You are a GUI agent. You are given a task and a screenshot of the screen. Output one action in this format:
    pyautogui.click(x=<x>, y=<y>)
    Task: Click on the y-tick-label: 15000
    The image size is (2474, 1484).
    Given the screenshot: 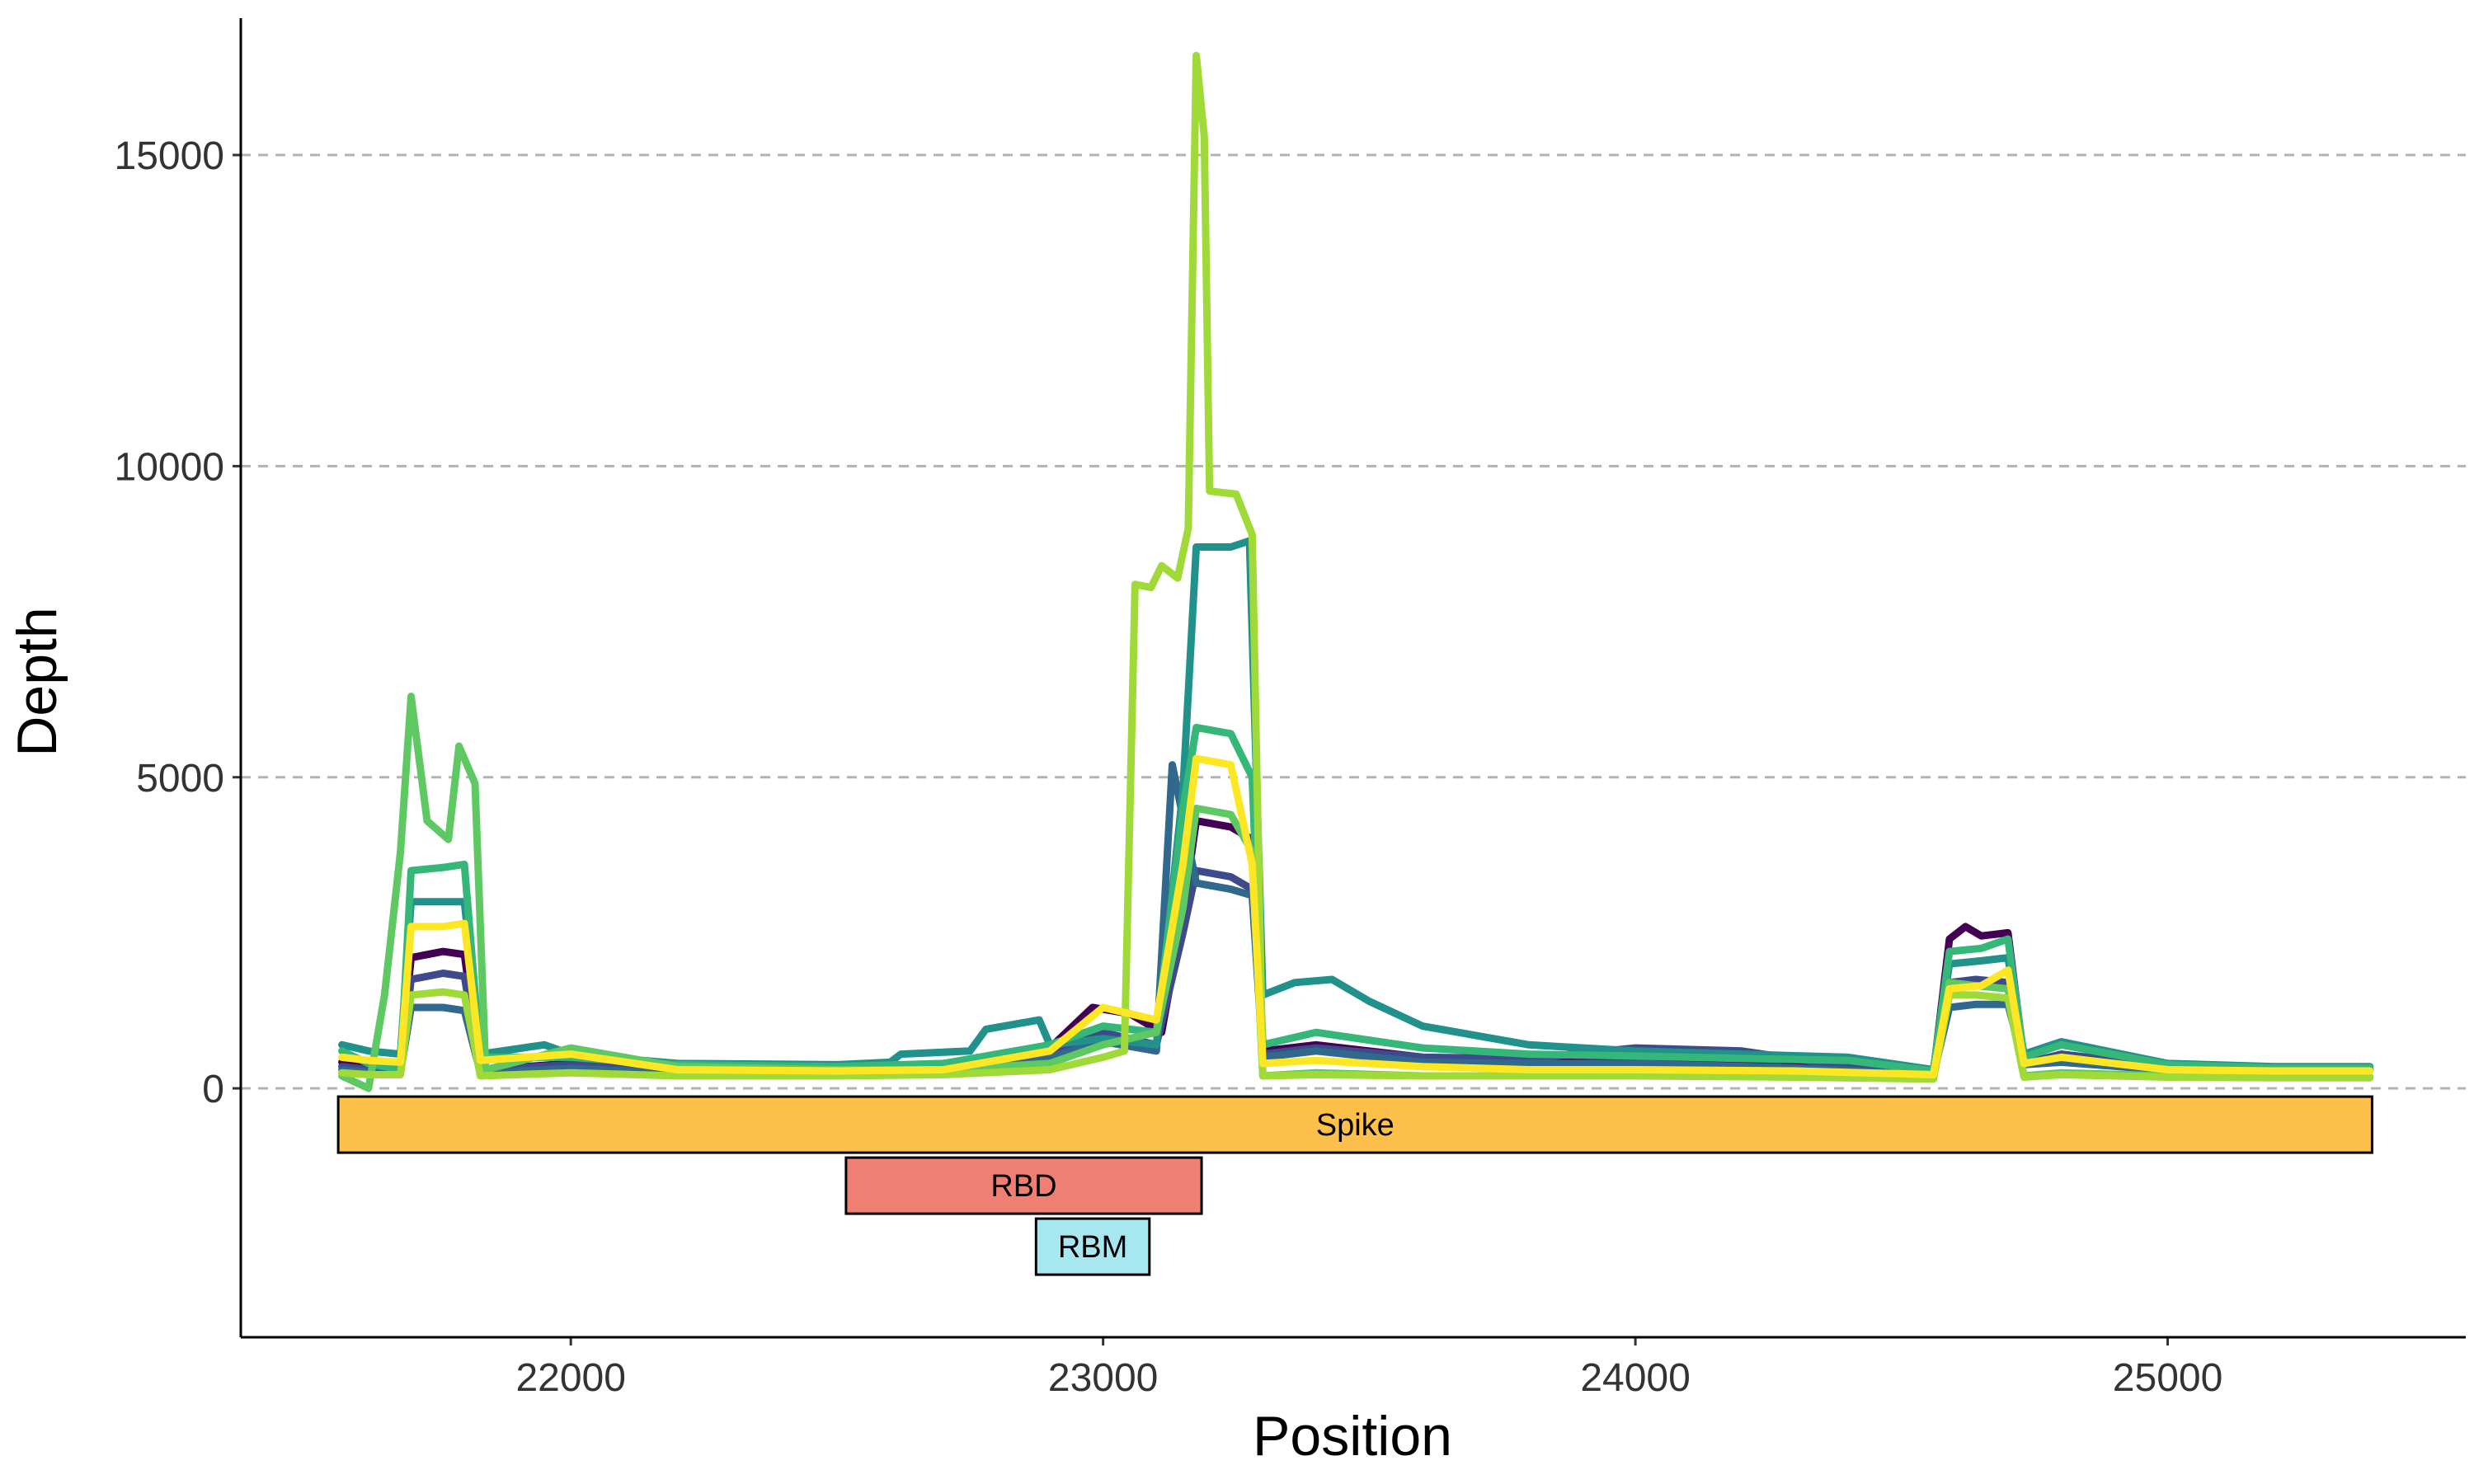 What is the action you would take?
    pyautogui.click(x=169, y=156)
    